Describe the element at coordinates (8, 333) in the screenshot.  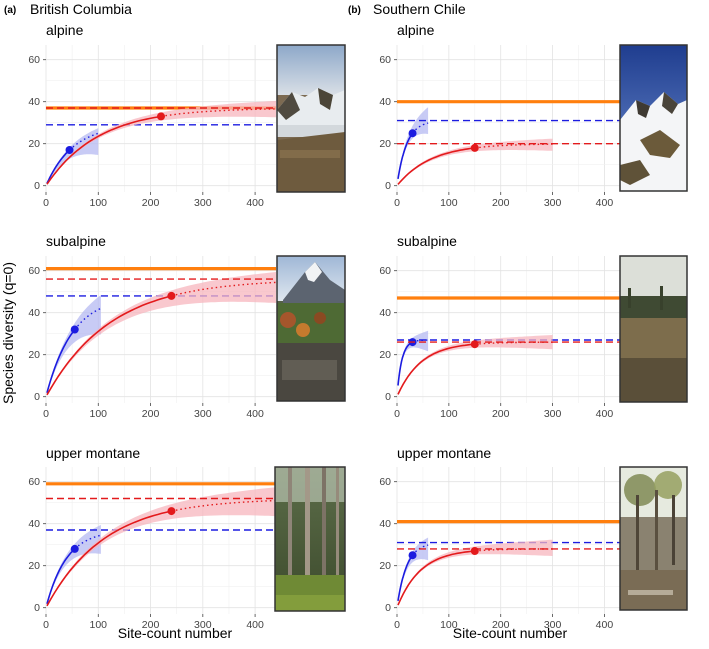
I see `y-axis-label: Species diversity (q=0)` at that location.